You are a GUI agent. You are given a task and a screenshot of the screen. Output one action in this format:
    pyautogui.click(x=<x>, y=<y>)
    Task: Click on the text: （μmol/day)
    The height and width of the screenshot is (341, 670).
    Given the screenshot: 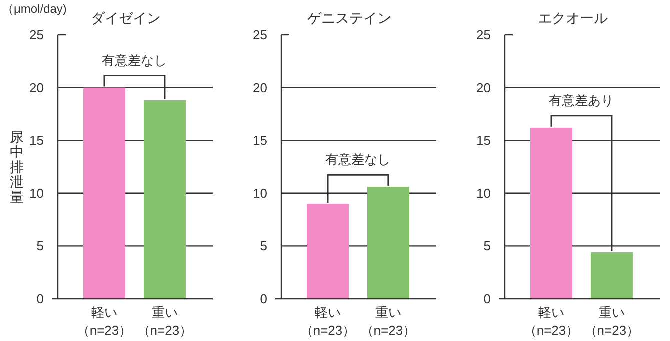 What is the action you would take?
    pyautogui.click(x=34, y=9)
    